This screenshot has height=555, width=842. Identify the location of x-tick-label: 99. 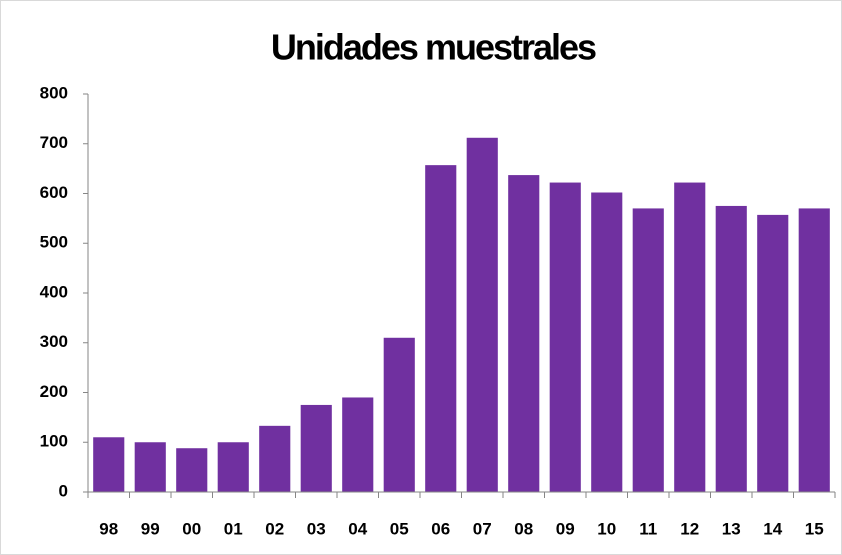
(150, 528).